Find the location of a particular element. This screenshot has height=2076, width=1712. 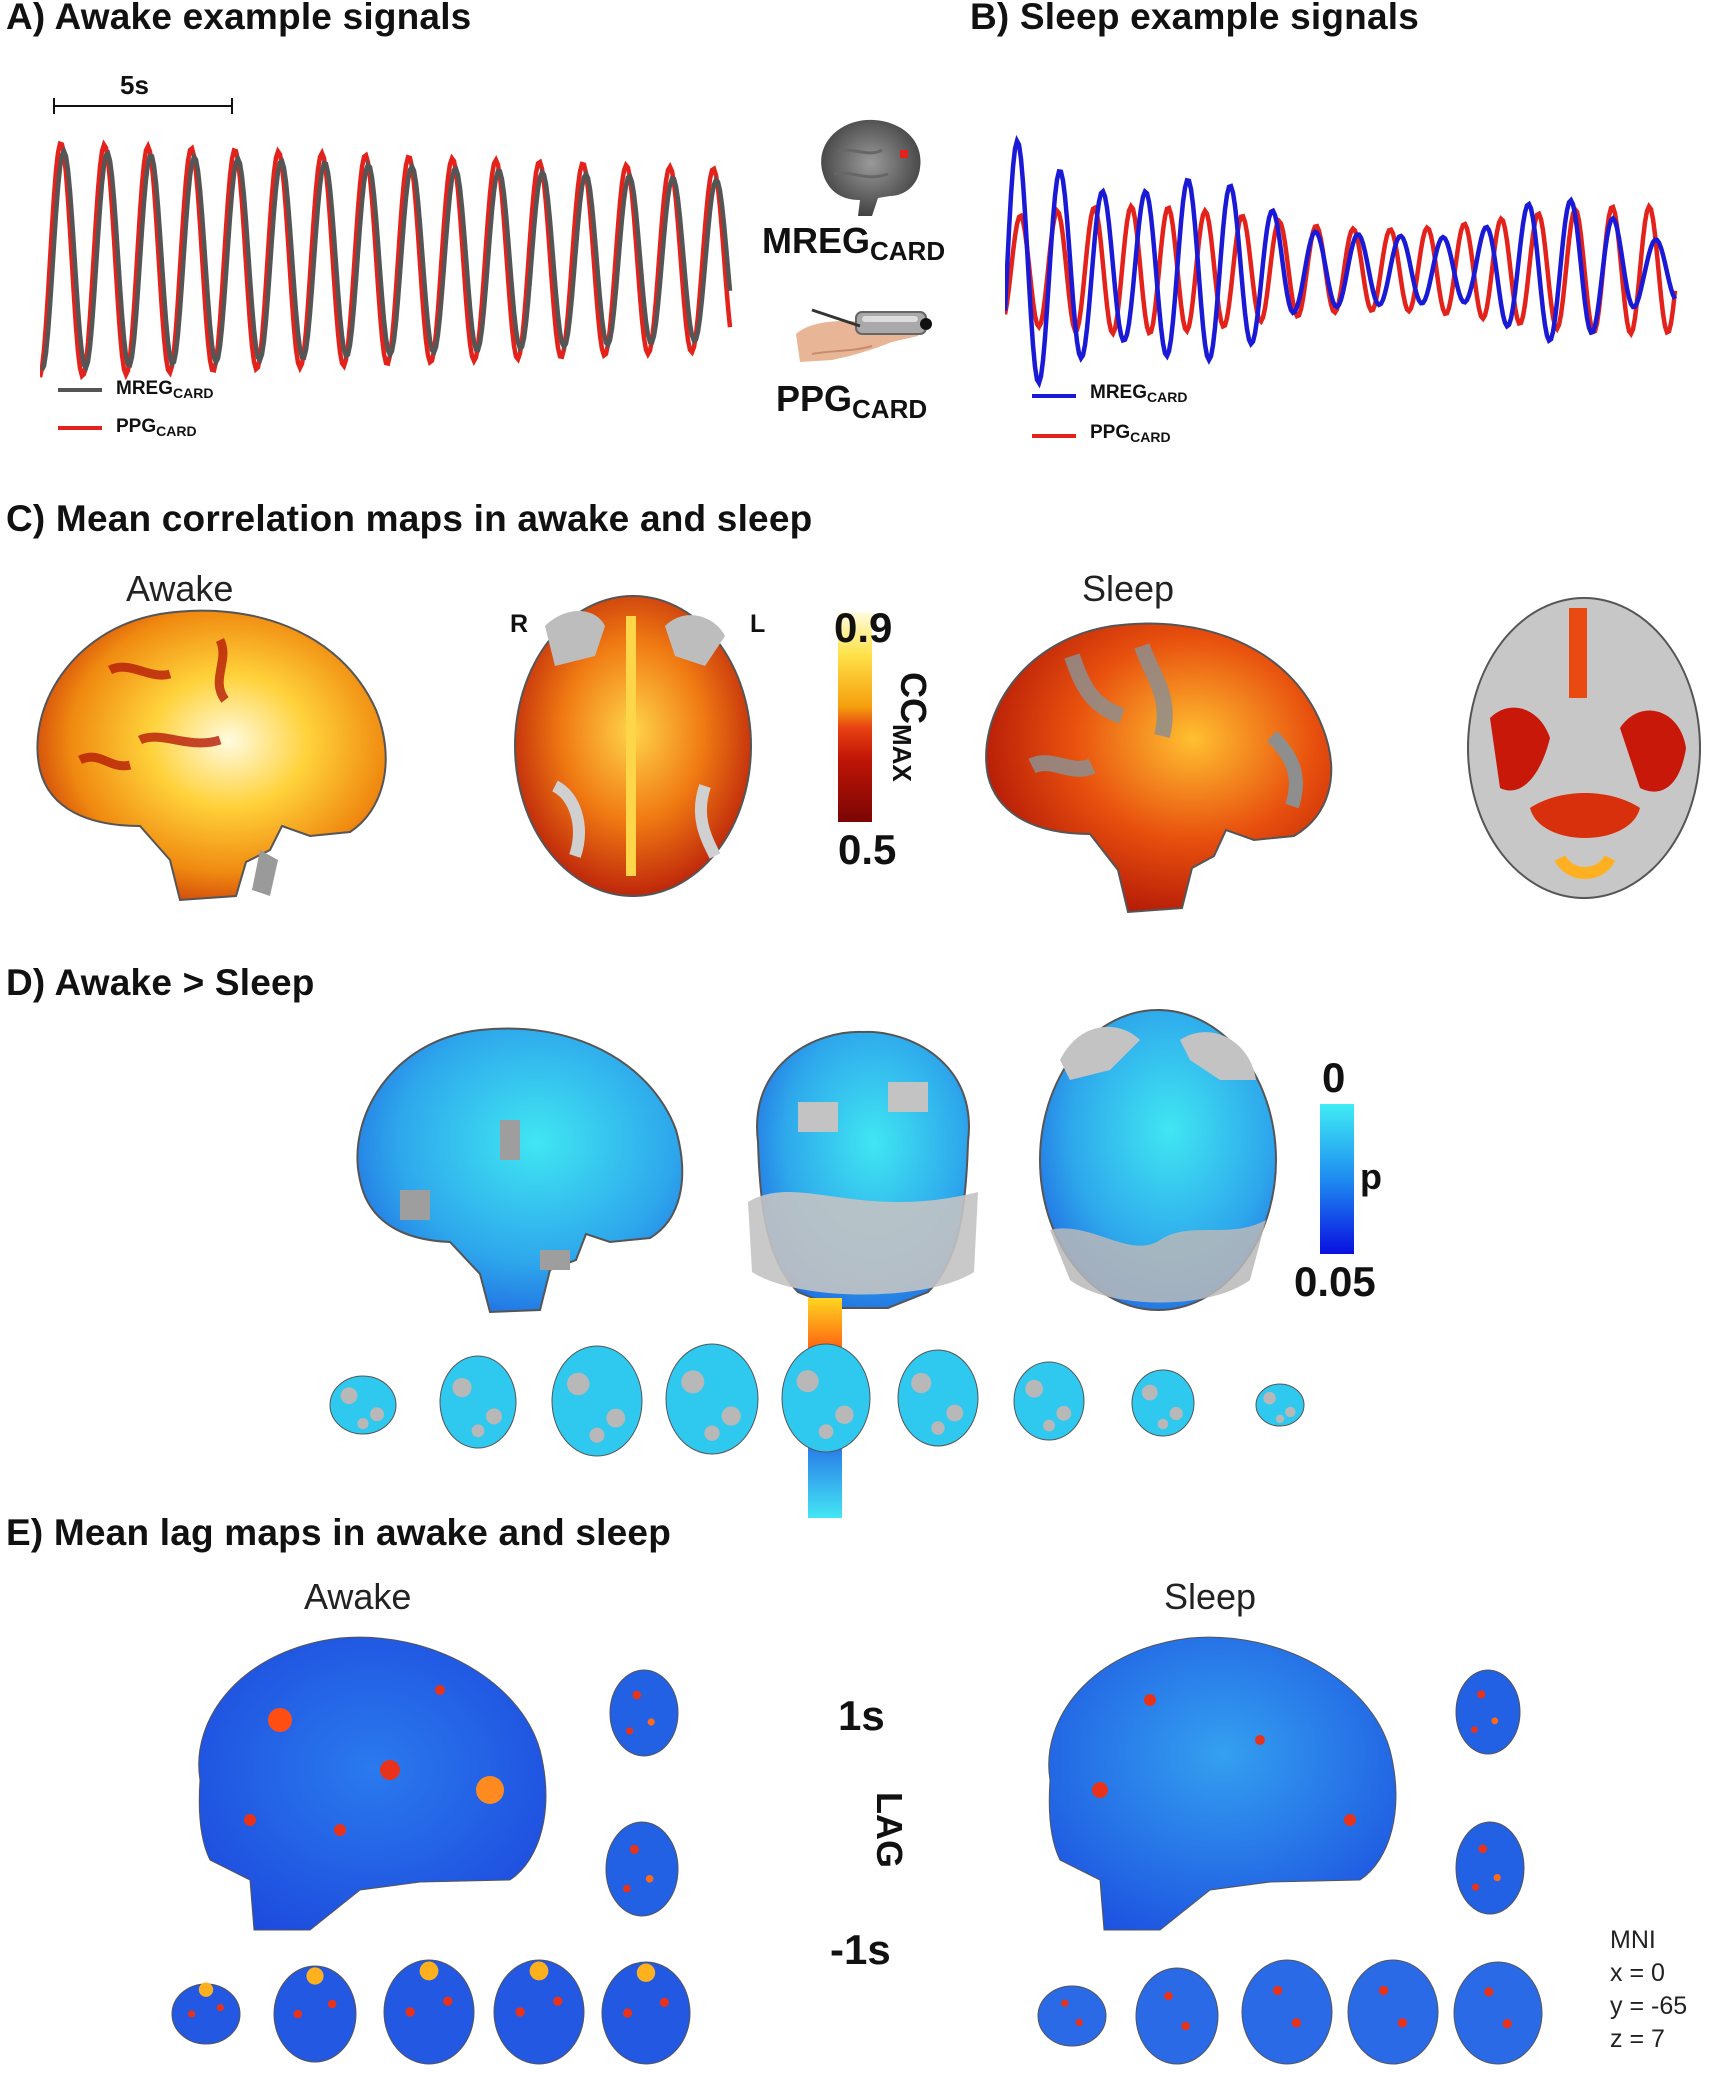

mni-label: MNI is located at coordinates (1633, 1940).